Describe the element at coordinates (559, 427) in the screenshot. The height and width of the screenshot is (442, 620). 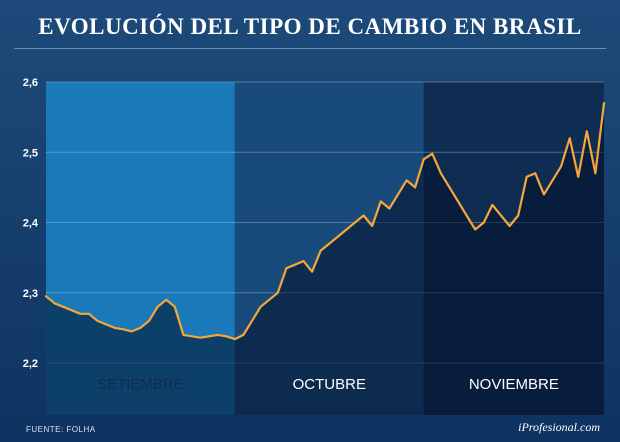
I see `brand-logo-text: iProfesional.com` at that location.